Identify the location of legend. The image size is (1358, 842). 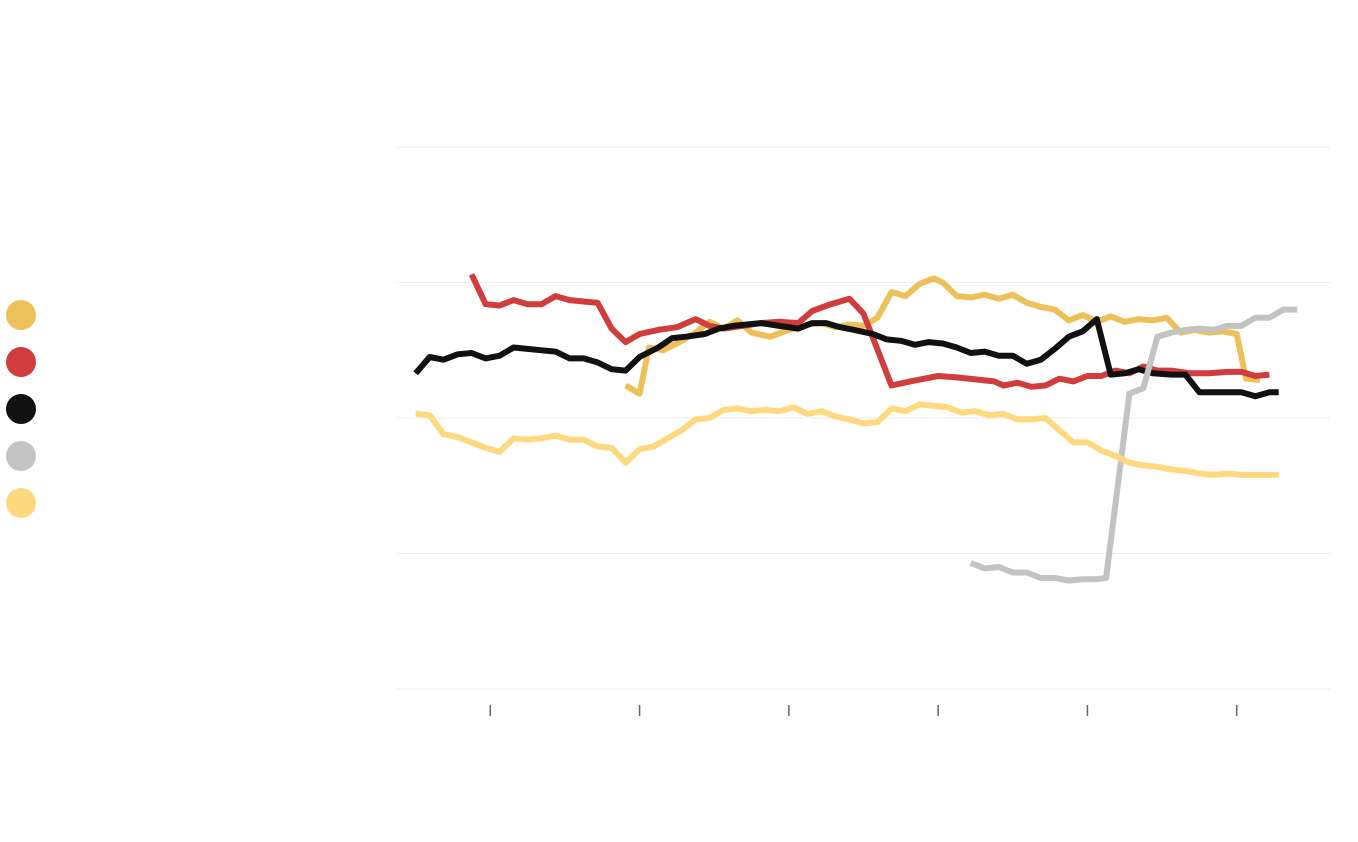
(21, 408).